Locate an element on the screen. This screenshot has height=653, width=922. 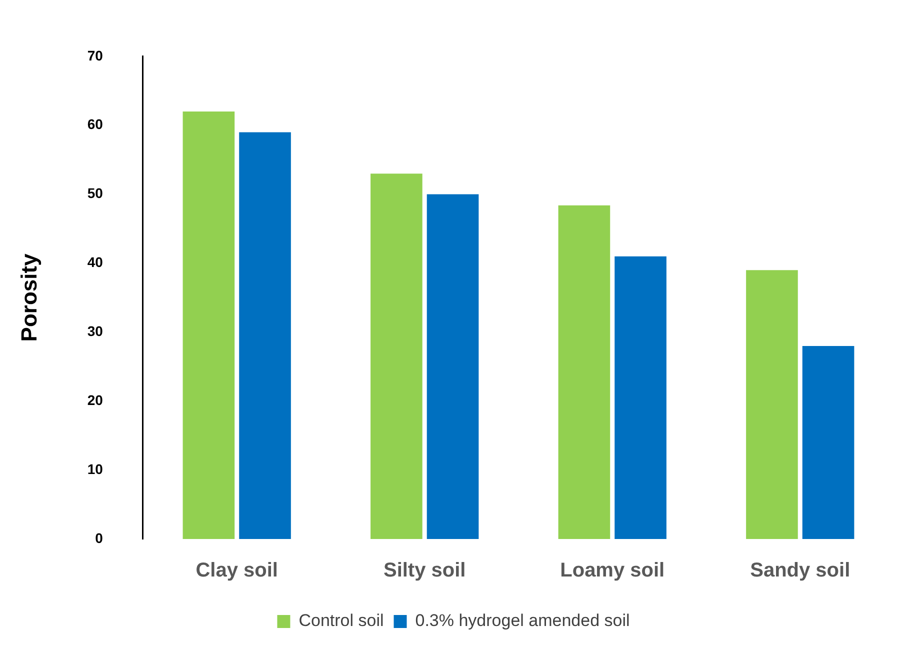
y-tick-label: 50 is located at coordinates (95, 193).